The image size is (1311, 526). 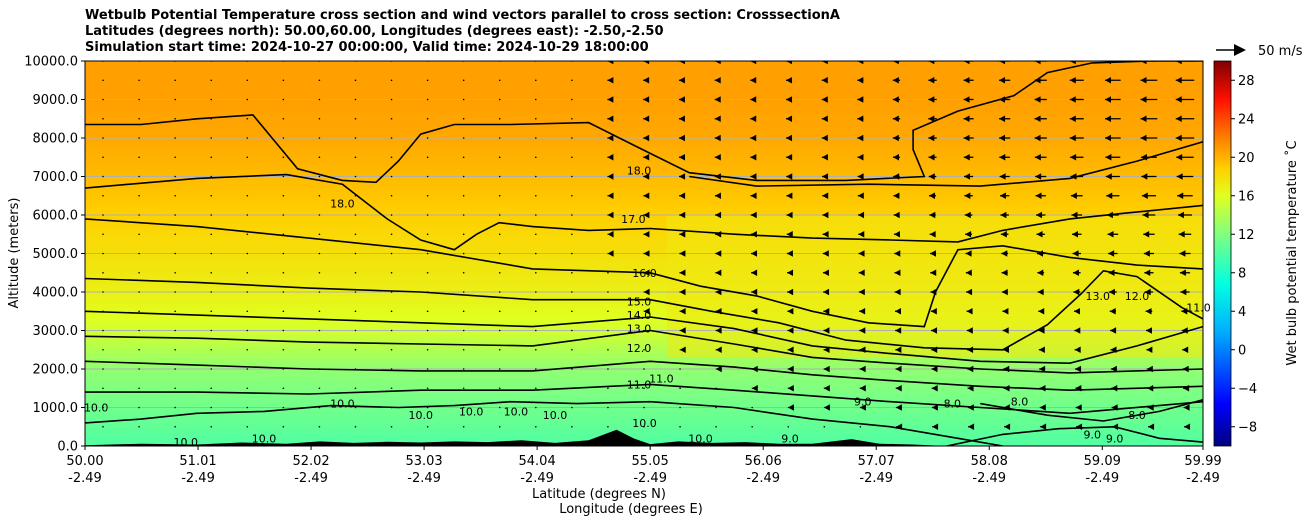 I want to click on contour-label: 9.0, so click(x=790, y=438).